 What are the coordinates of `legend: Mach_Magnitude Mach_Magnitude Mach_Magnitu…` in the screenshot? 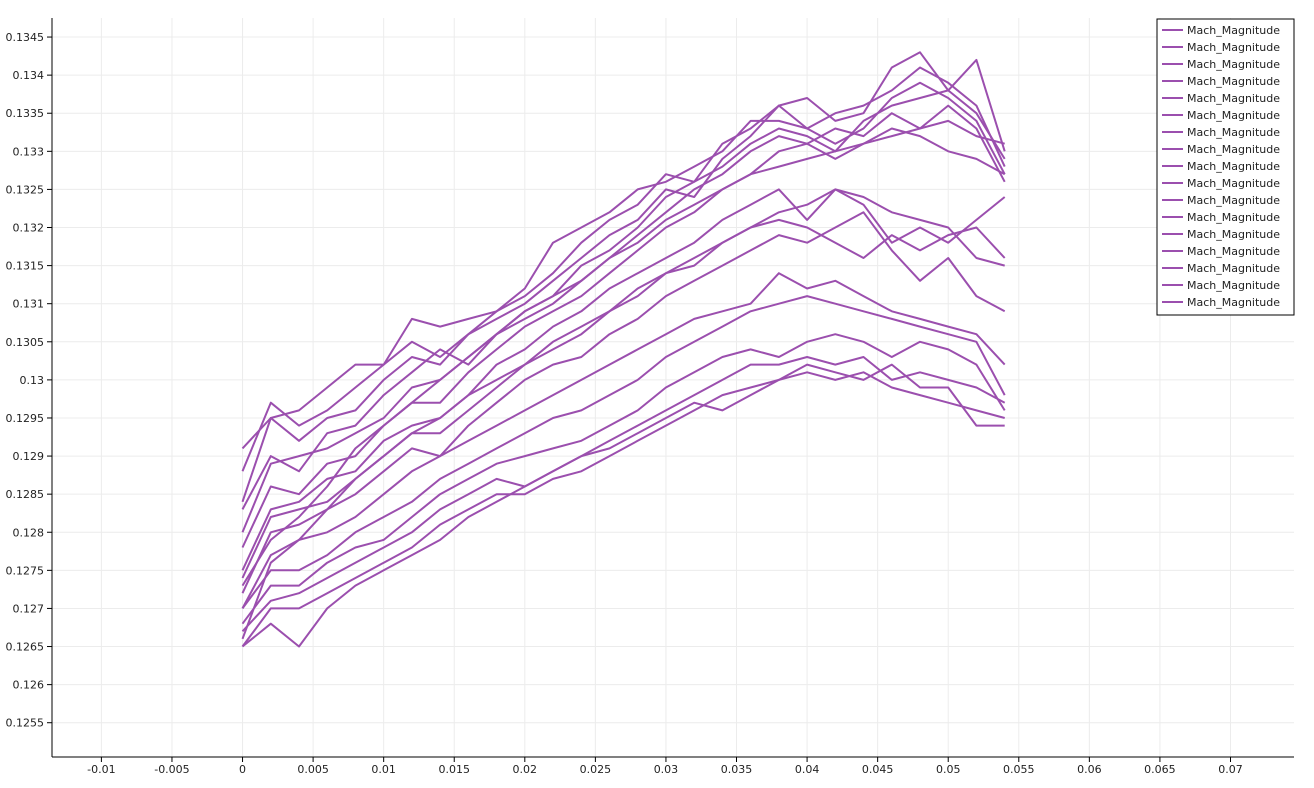 It's located at (1225, 167).